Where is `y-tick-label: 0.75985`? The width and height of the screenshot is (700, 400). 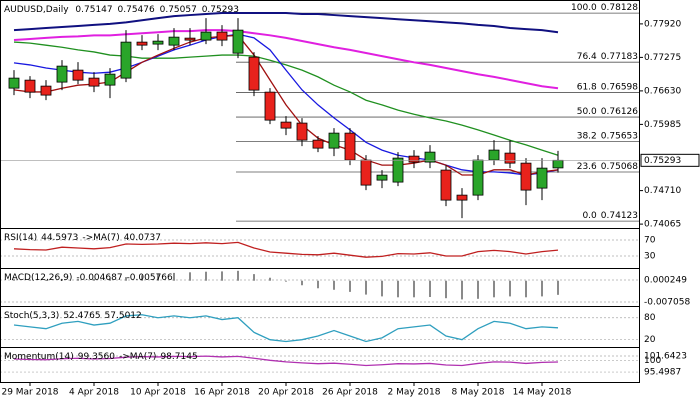 y-tick-label: 0.75985 is located at coordinates (662, 125).